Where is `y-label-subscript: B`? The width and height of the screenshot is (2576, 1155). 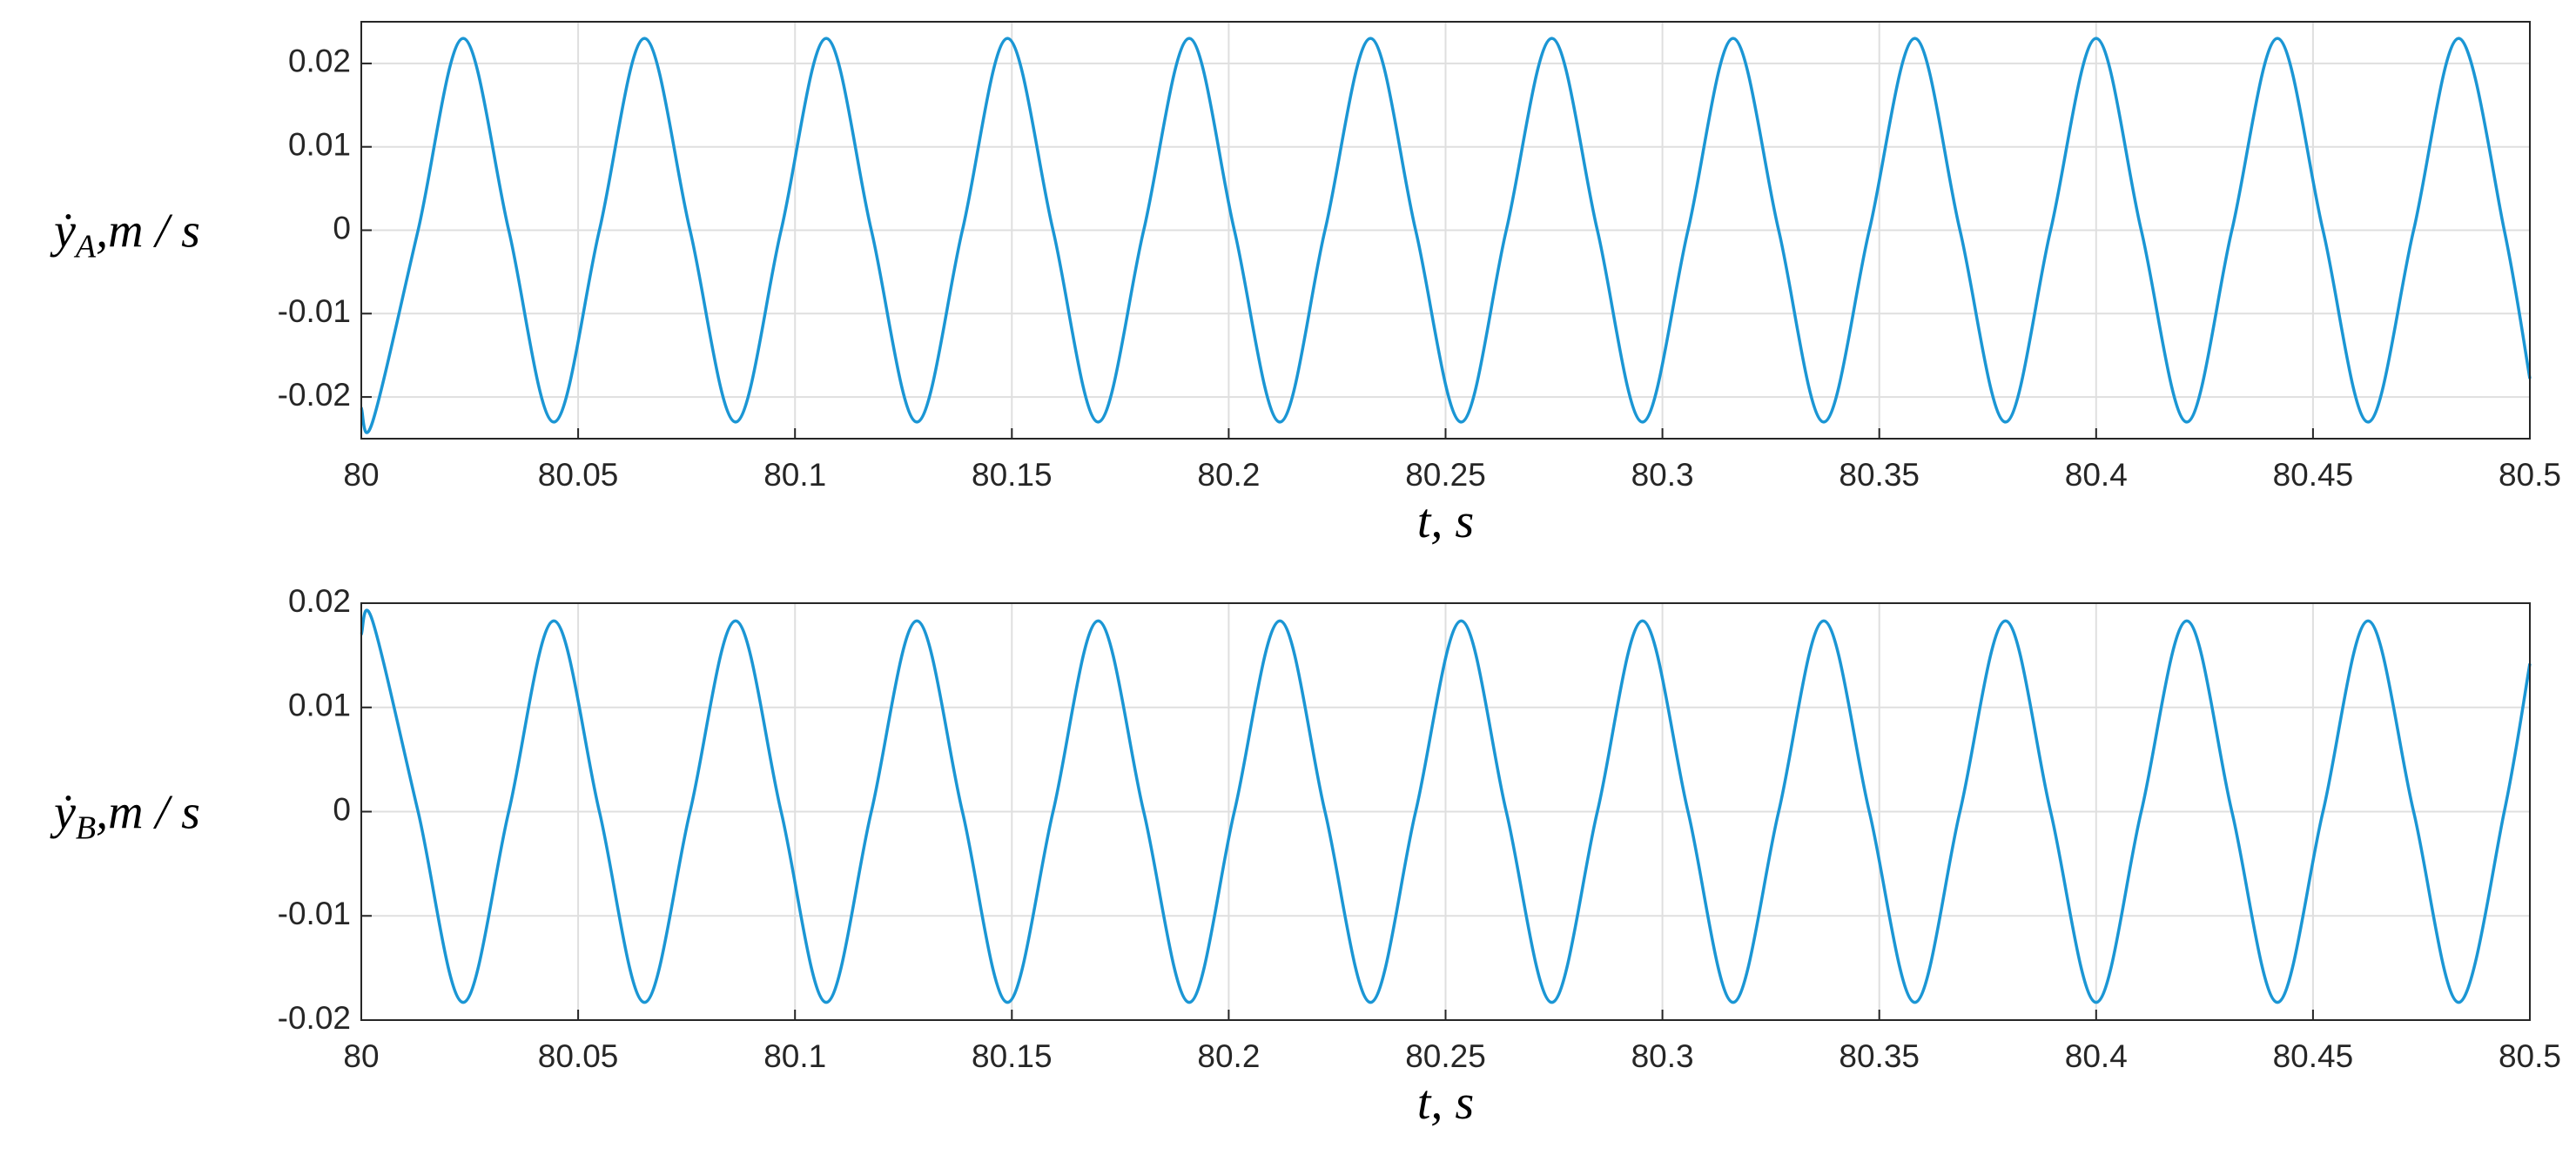 y-label-subscript: B is located at coordinates (86, 827).